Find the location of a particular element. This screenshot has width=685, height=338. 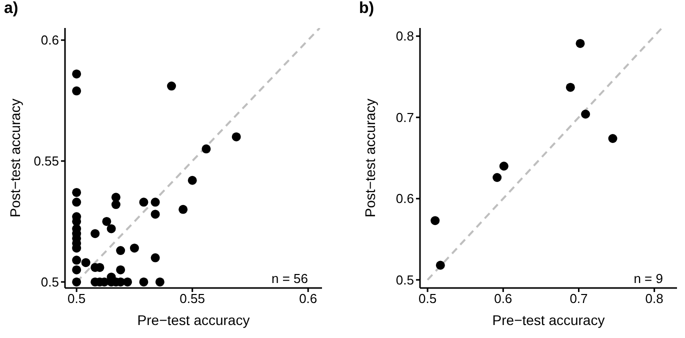

y-tick-label: 0.8 is located at coordinates (405, 36).